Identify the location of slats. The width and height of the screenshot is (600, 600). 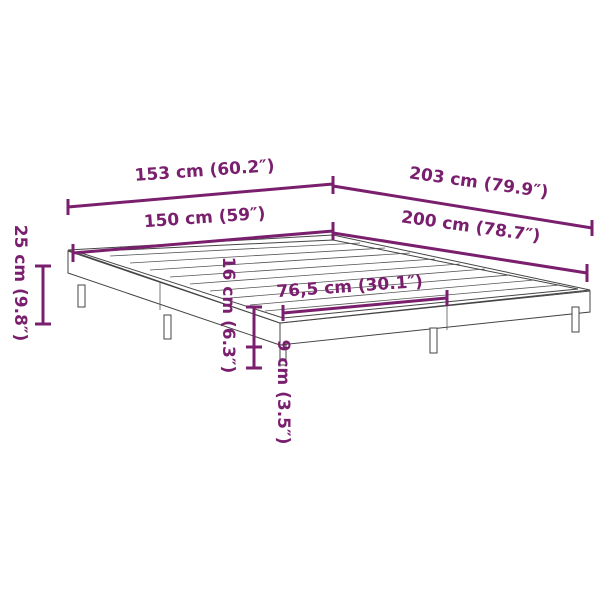
(335, 277).